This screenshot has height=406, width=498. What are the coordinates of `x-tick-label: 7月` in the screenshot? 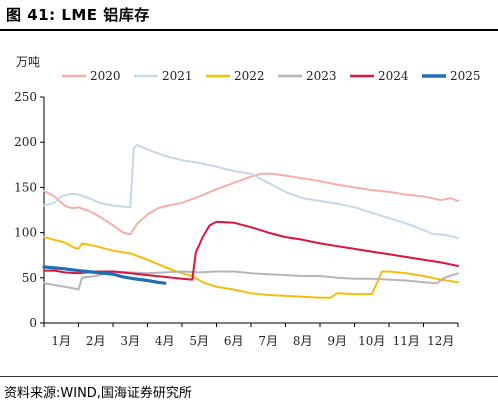 It's located at (268, 341).